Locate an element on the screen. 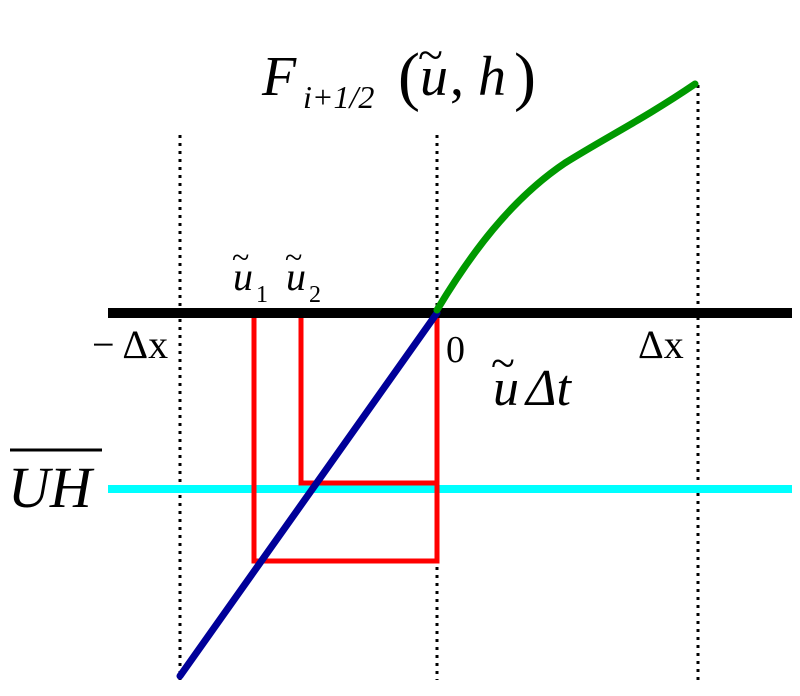 This screenshot has width=800, height=696. title-formula: F i+1/2 ( u ~ , h ) is located at coordinates (398, 72).